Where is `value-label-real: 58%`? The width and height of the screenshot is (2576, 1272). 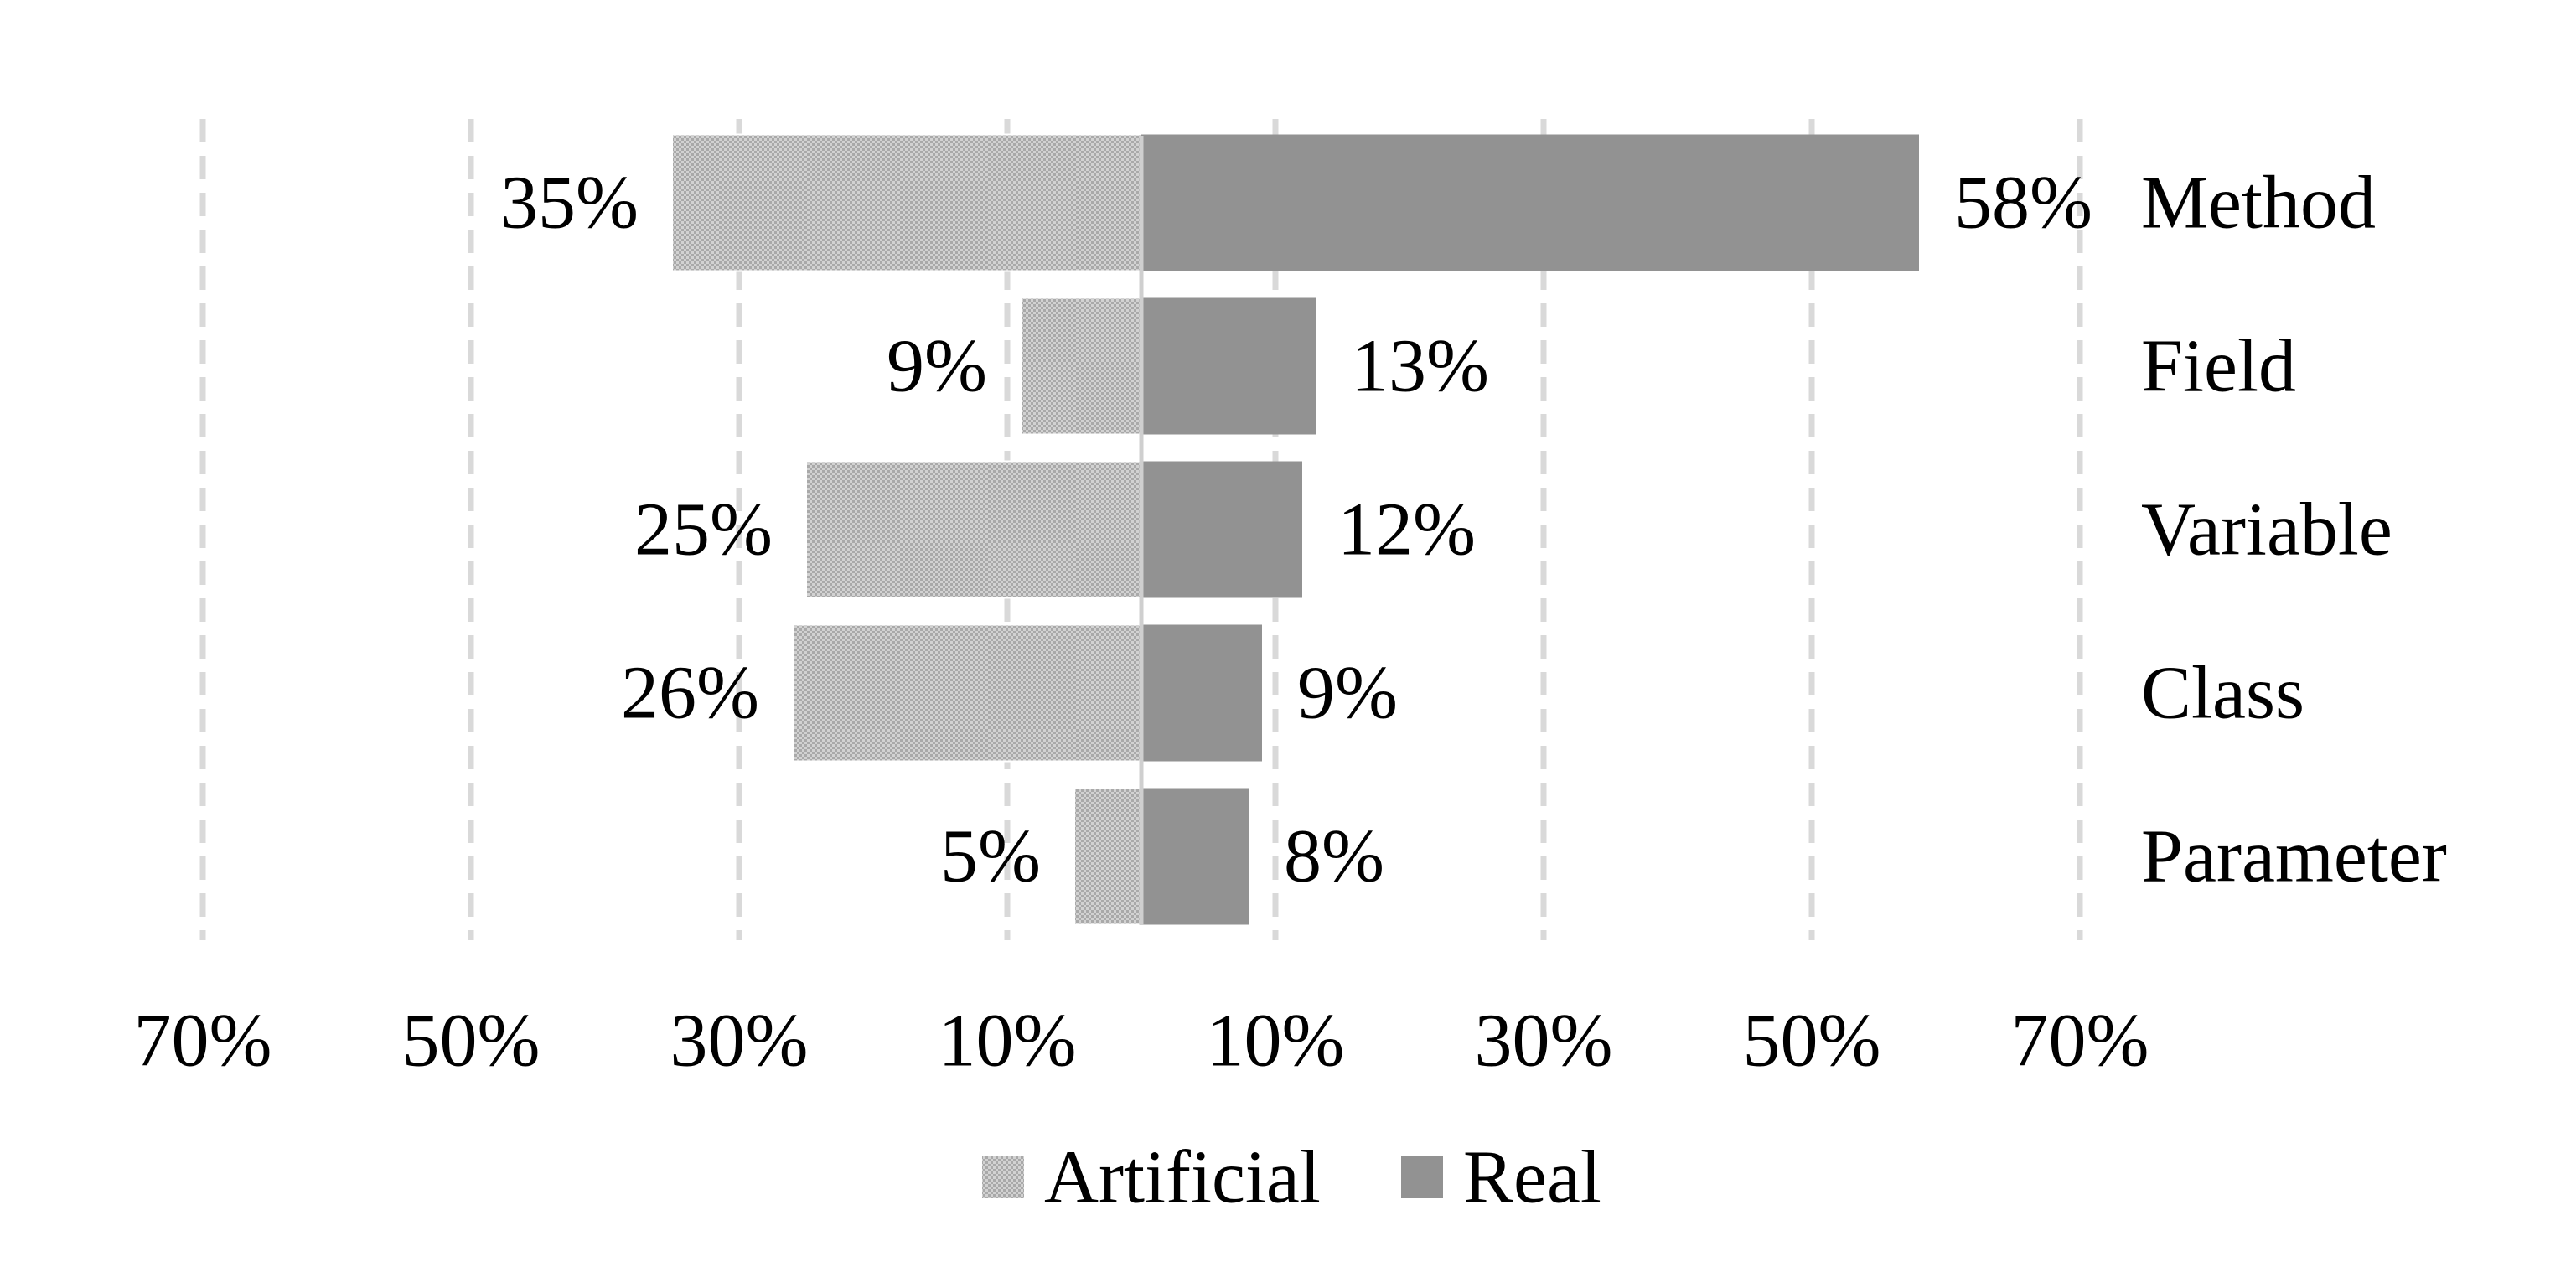
value-label-real: 58% is located at coordinates (2023, 203).